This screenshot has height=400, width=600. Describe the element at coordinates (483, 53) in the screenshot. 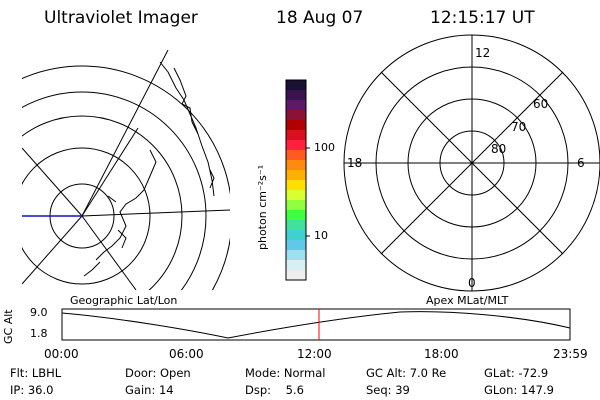

I see `mlt-label-top: 12` at that location.